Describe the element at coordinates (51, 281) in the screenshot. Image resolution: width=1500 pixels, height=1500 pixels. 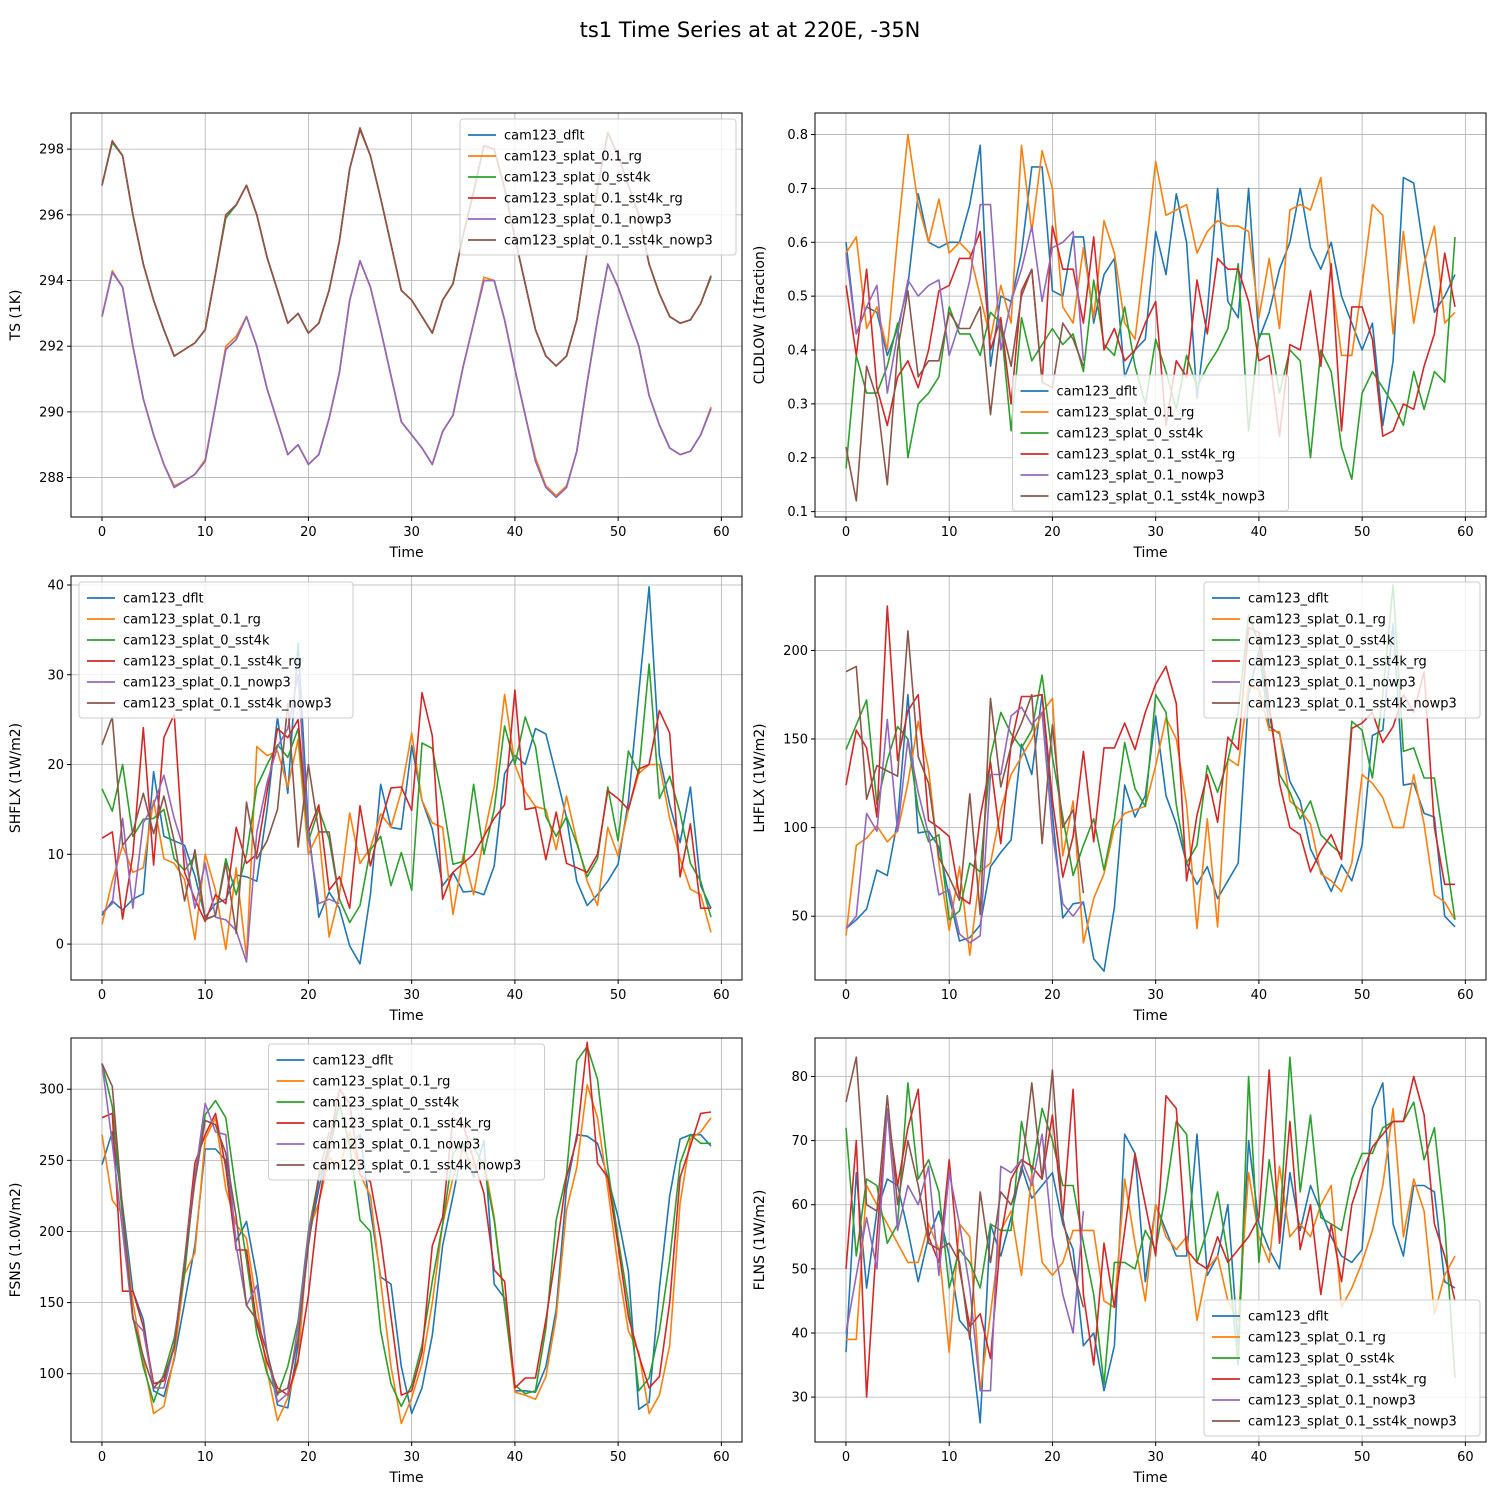
I see `y-tick-label: 294` at that location.